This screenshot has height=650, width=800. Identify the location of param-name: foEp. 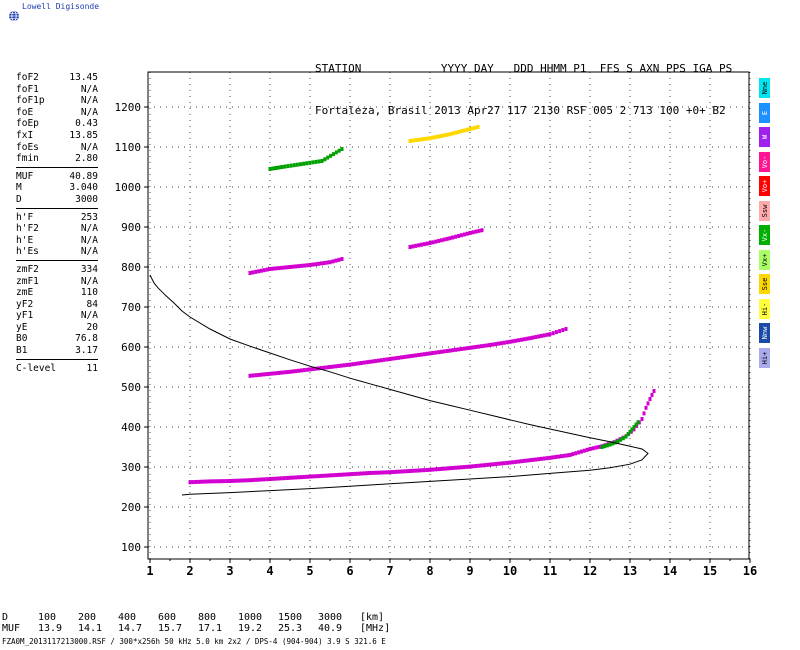
(27, 124).